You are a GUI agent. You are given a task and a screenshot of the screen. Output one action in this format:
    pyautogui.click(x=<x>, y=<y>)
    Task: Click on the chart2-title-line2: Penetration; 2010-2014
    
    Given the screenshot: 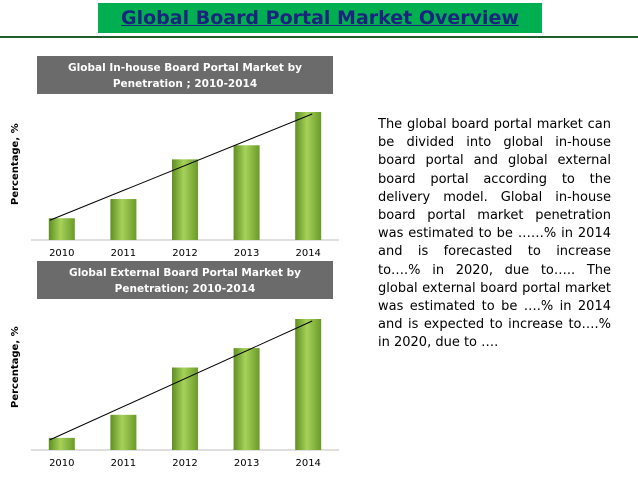 What is the action you would take?
    pyautogui.click(x=185, y=289)
    